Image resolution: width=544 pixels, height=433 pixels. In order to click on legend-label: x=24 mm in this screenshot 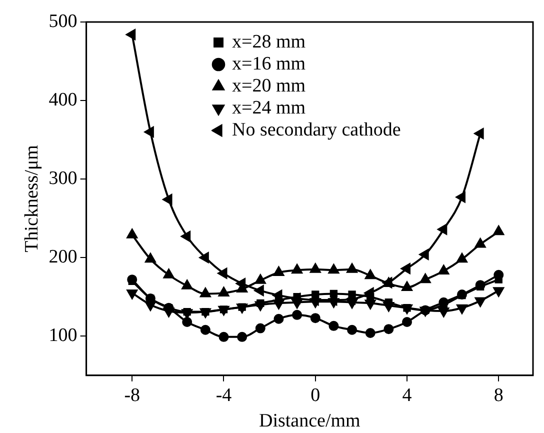, I will do `click(269, 107)`.